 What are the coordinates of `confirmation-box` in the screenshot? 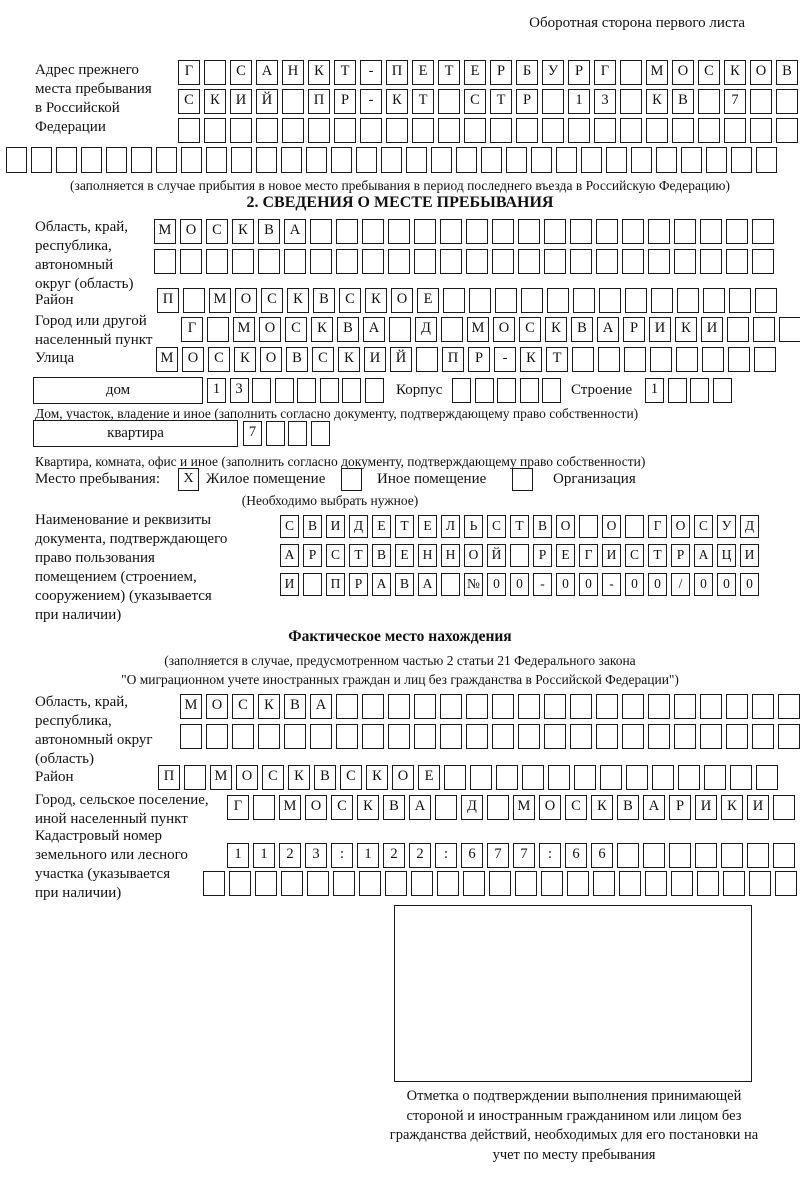 It's located at (573, 993).